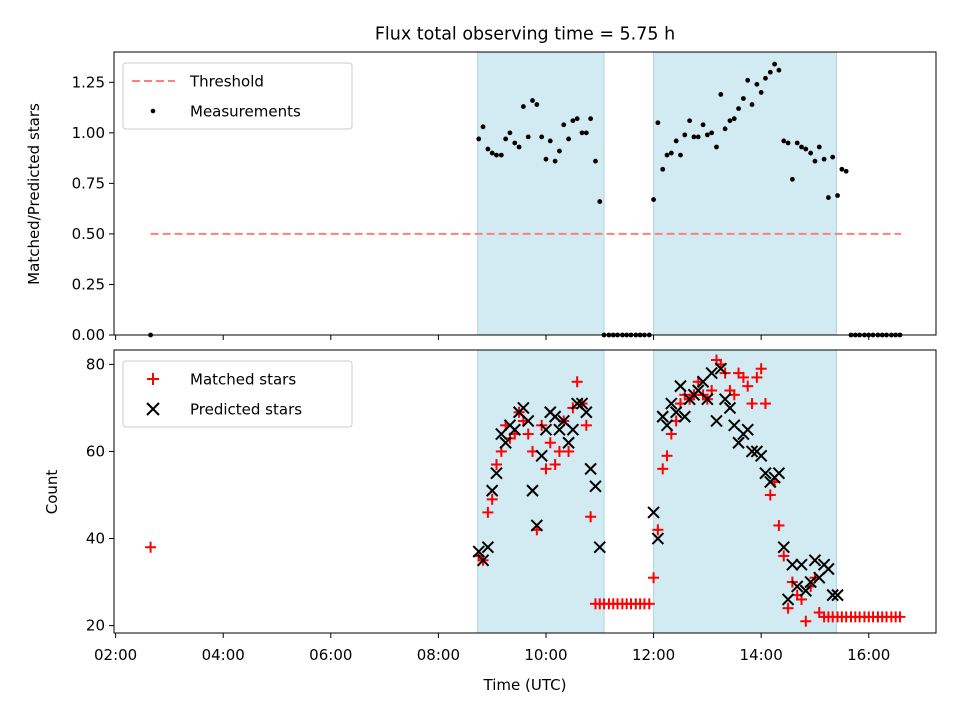 The image size is (960, 720). What do you see at coordinates (545, 655) in the screenshot?
I see `x-tick-label: 10:00` at bounding box center [545, 655].